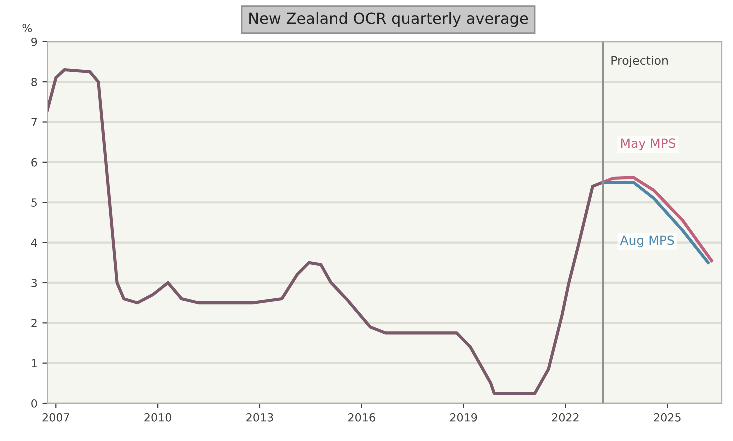 This screenshot has height=441, width=733. I want to click on x-tick-label: 2019, so click(464, 417).